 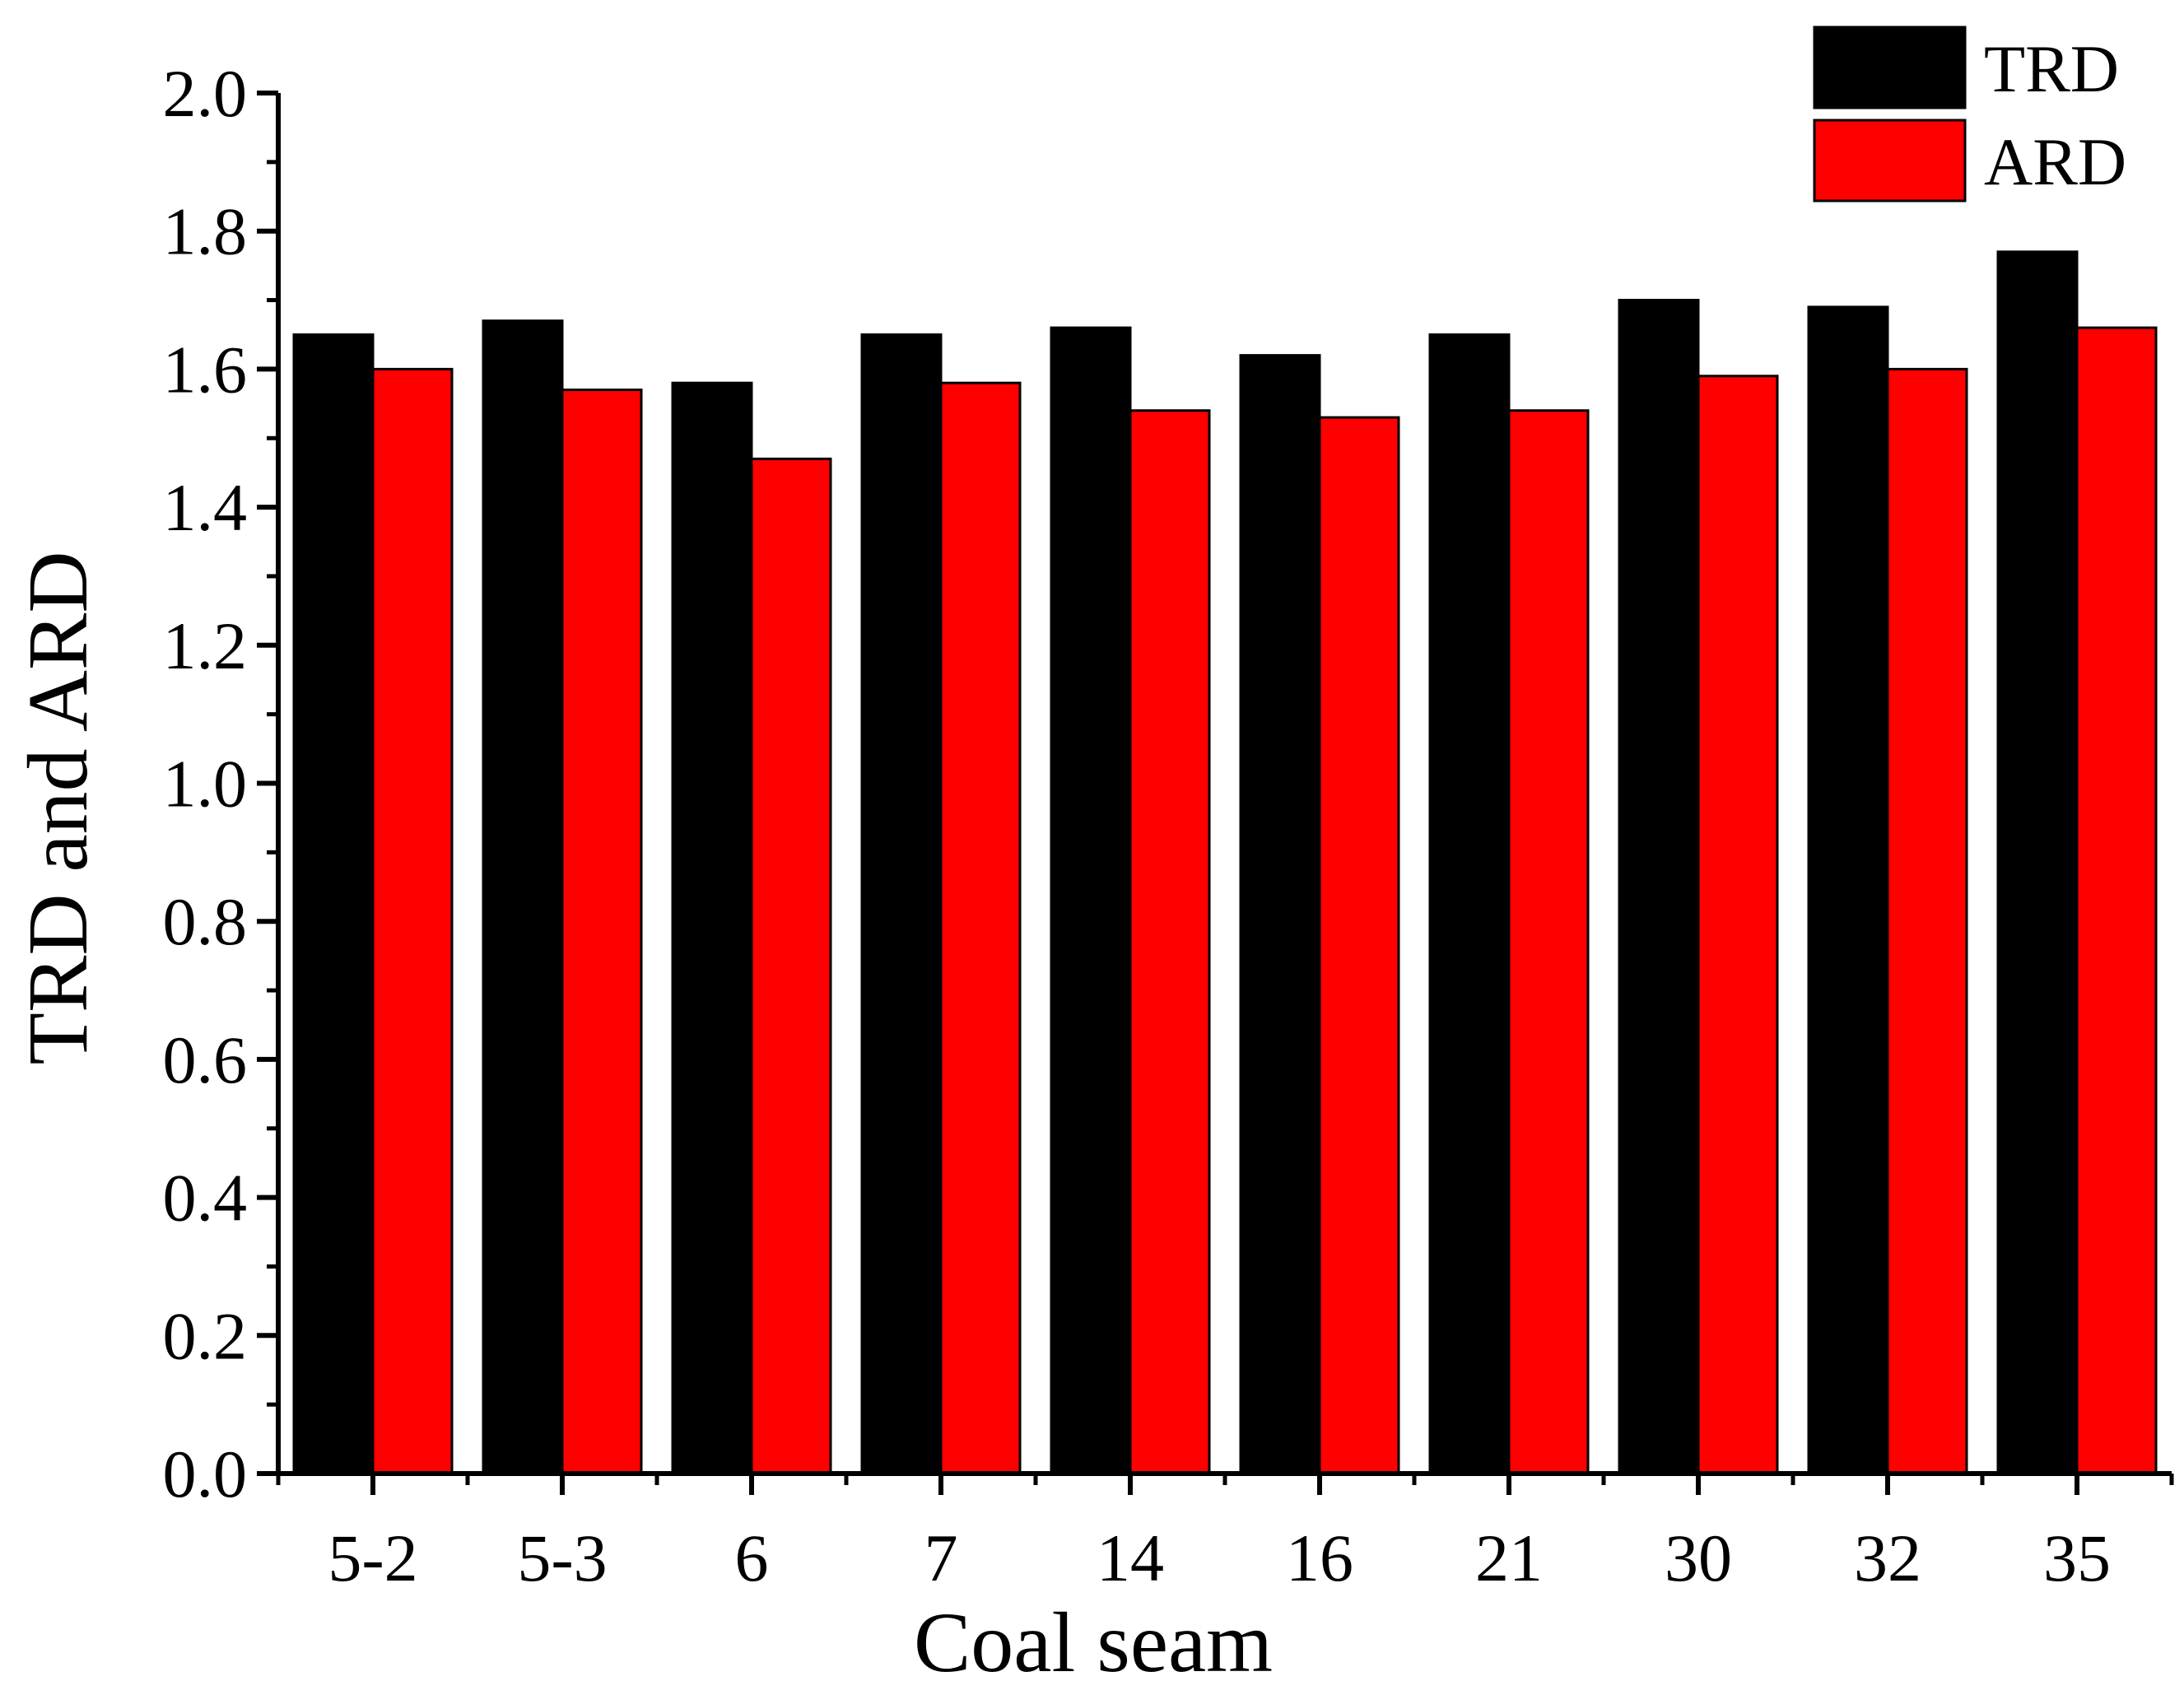 What do you see at coordinates (205, 1474) in the screenshot?
I see `y-tick-label: 0.0` at bounding box center [205, 1474].